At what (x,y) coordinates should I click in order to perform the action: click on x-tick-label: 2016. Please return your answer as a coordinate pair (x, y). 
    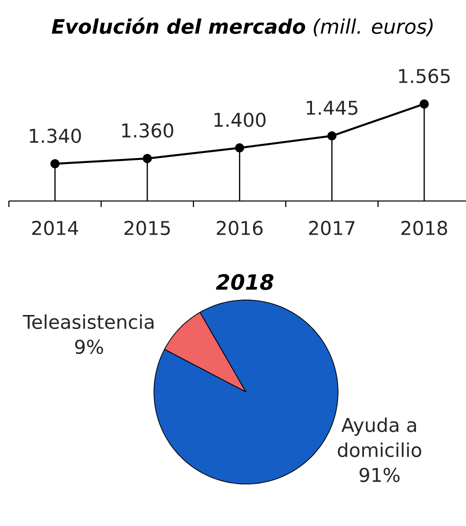
    Looking at the image, I should click on (239, 228).